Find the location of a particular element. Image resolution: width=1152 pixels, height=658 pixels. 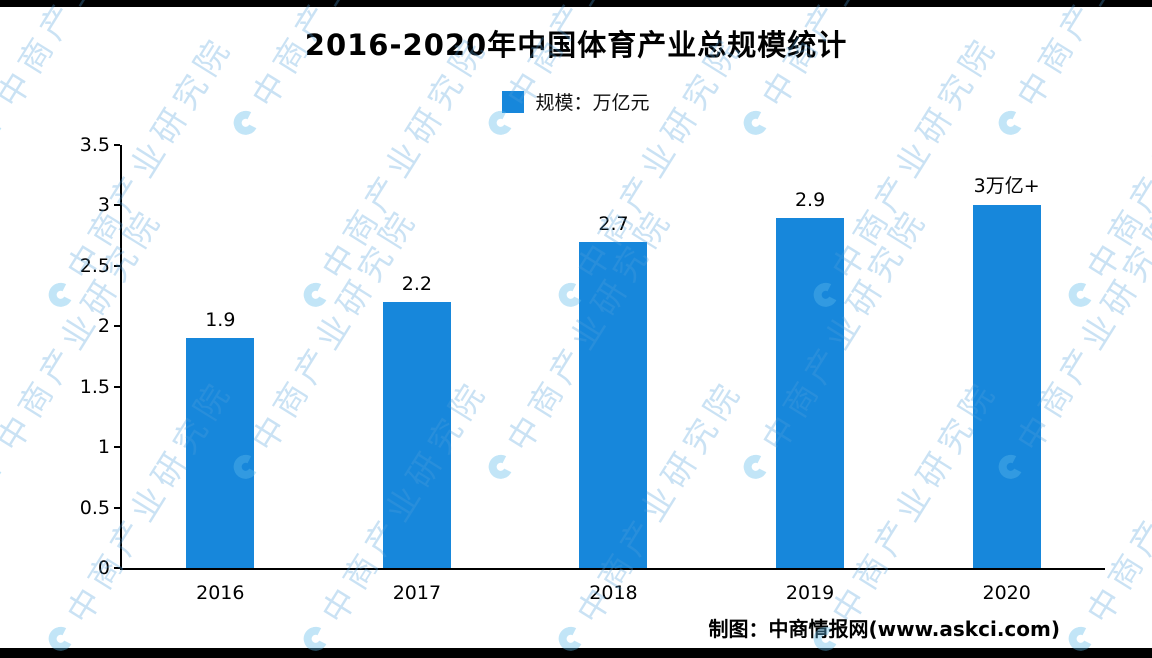

bar-value-label: 2.7 is located at coordinates (613, 223).